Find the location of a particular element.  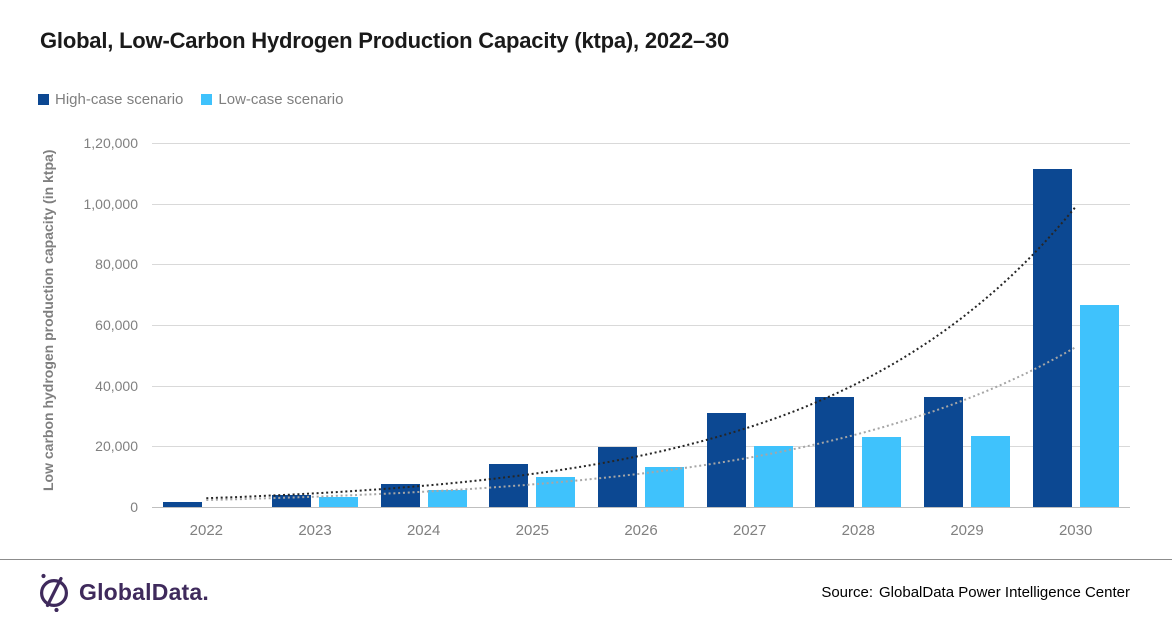

y-tick-label: 1,20,000 is located at coordinates (111, 143).